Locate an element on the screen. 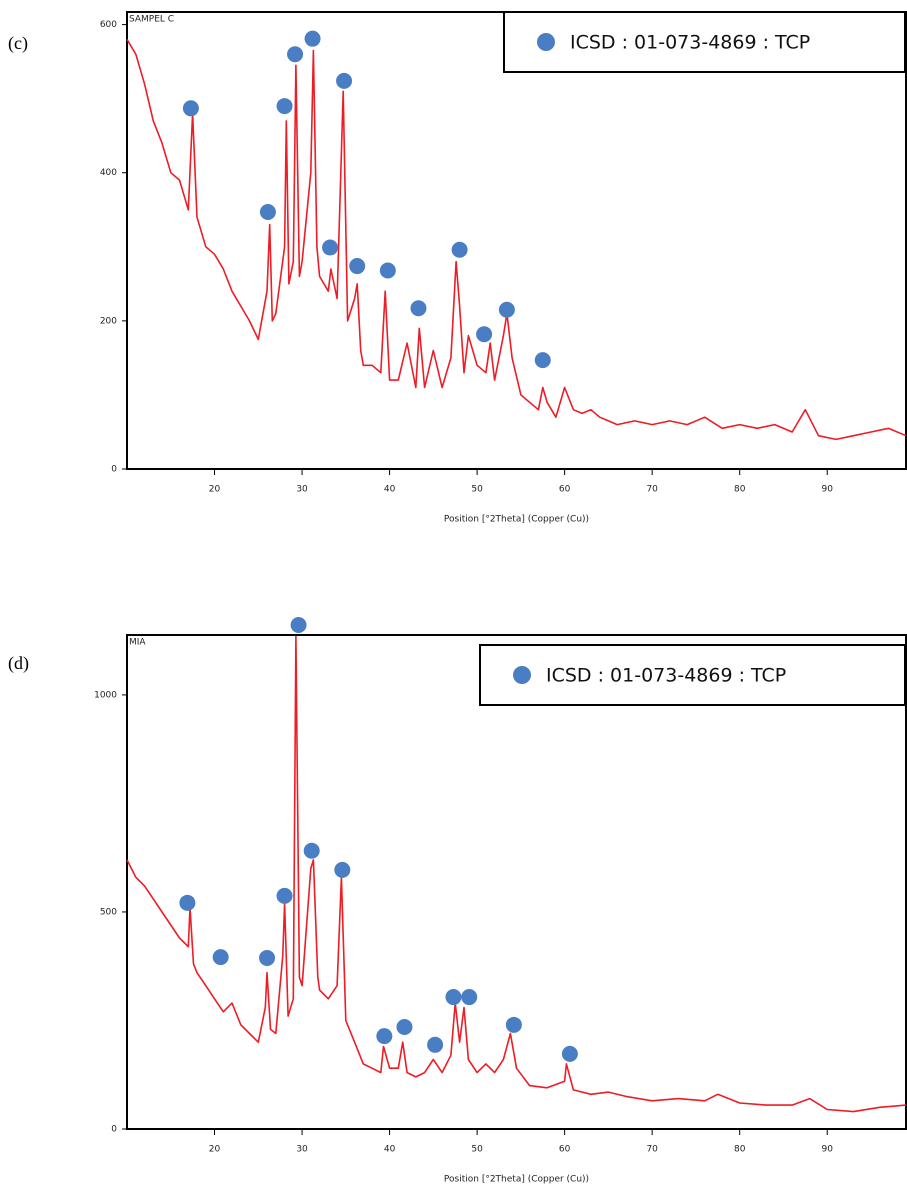 The image size is (907, 1193). y-tick-label: 500 is located at coordinates (108, 912).